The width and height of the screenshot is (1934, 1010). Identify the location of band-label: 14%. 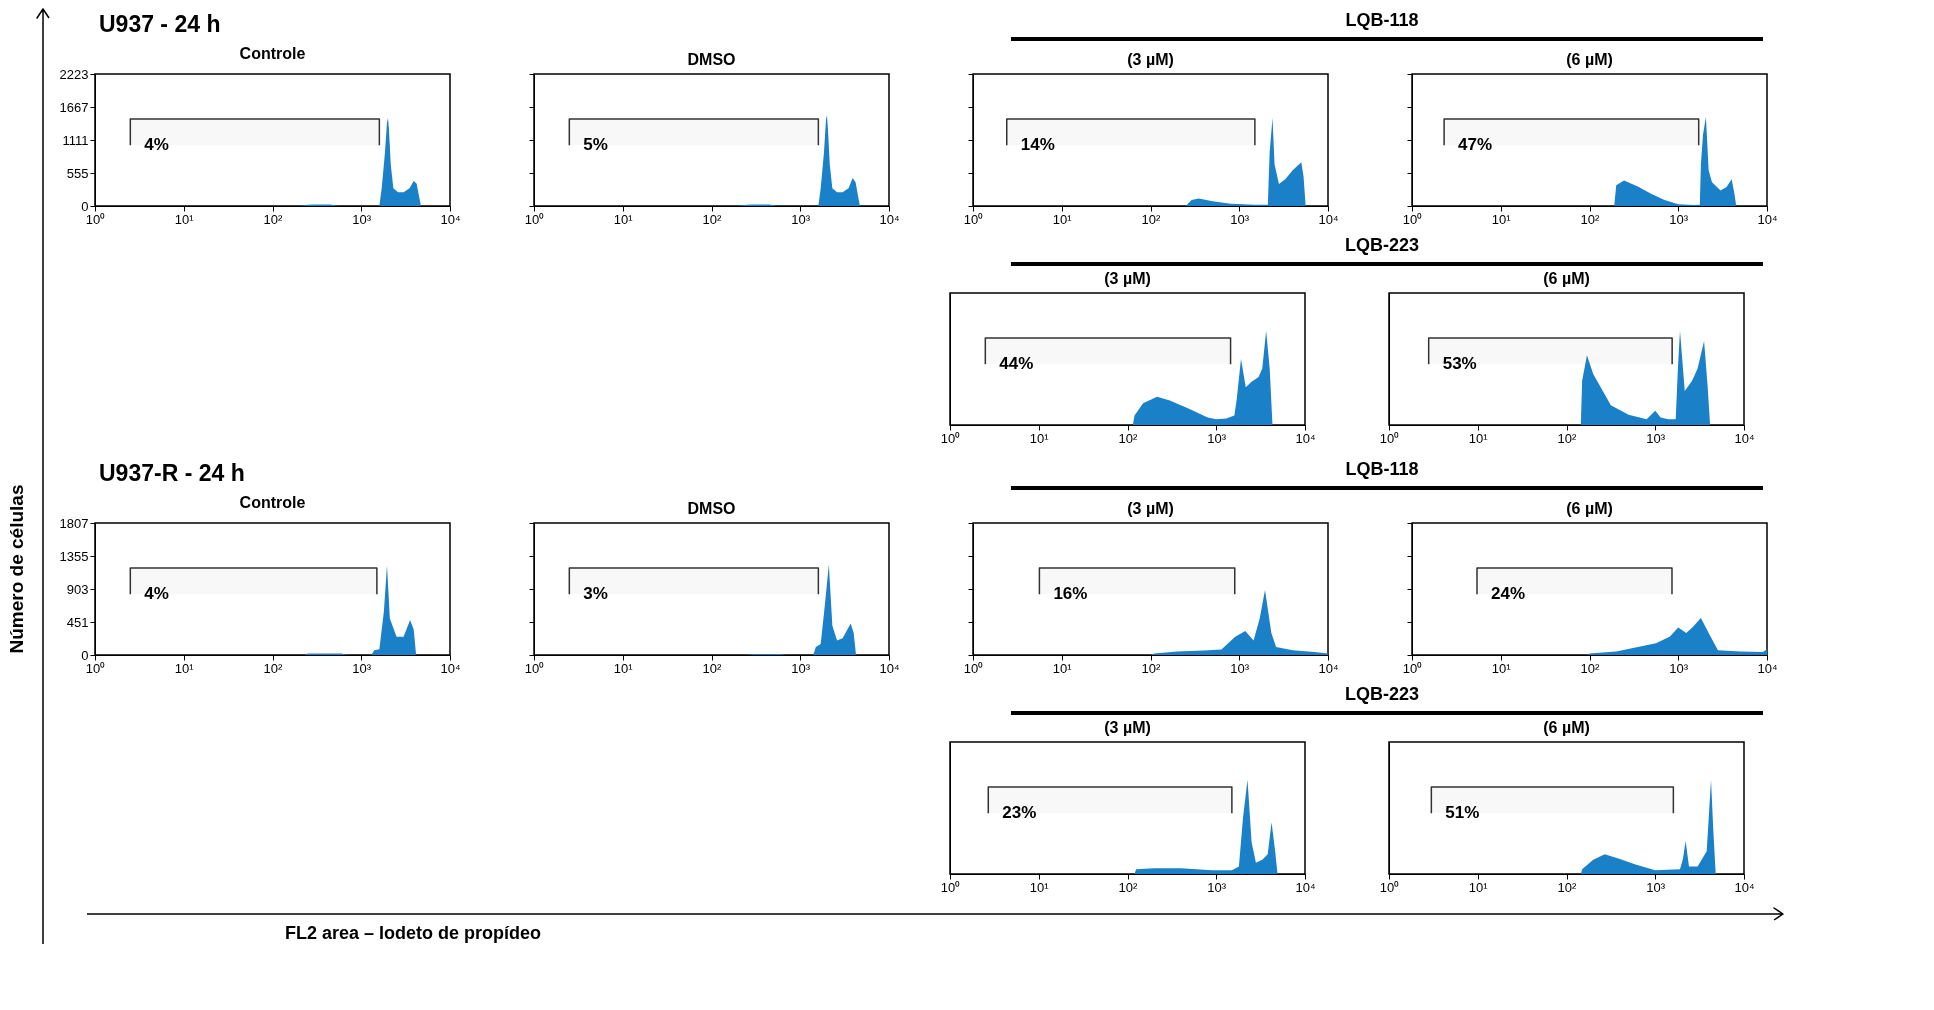
(1037, 145).